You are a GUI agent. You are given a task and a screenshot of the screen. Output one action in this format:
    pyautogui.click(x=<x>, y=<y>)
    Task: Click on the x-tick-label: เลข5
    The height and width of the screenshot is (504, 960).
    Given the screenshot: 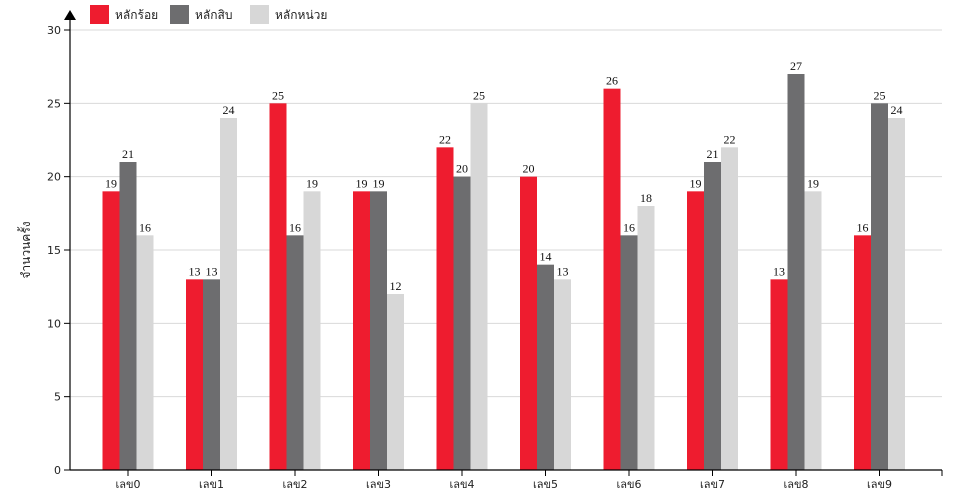 What is the action you would take?
    pyautogui.click(x=545, y=484)
    